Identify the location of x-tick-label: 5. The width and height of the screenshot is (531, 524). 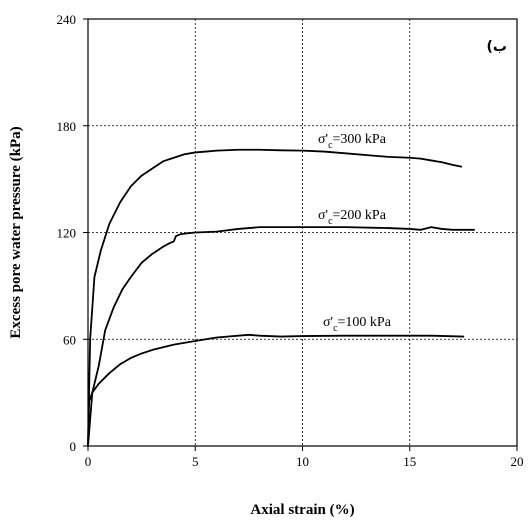
(195, 461).